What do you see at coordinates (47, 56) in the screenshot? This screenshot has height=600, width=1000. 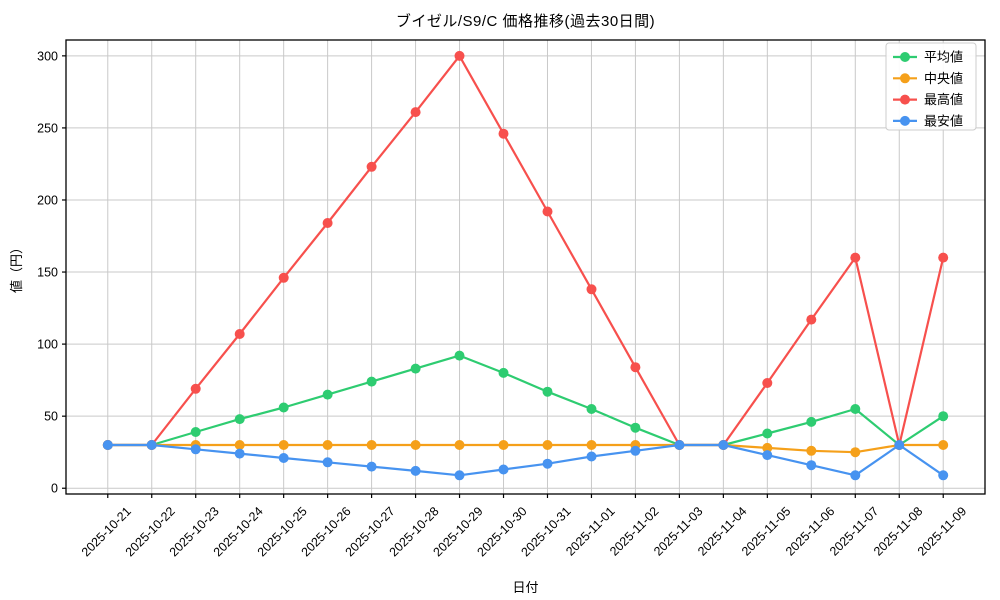 I see `y-tick-label: 300` at bounding box center [47, 56].